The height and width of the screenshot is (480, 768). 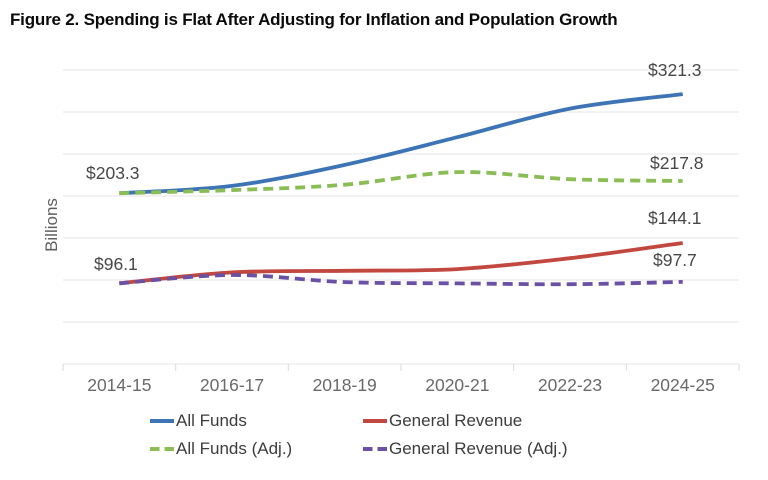 I want to click on legend-item-all-funds-adj: All Funds (Adj.), so click(x=256, y=449).